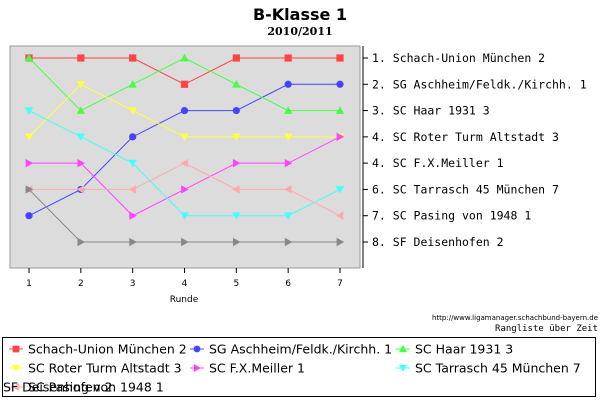 The height and width of the screenshot is (400, 600). What do you see at coordinates (288, 284) in the screenshot?
I see `x-tick-label: 6` at bounding box center [288, 284].